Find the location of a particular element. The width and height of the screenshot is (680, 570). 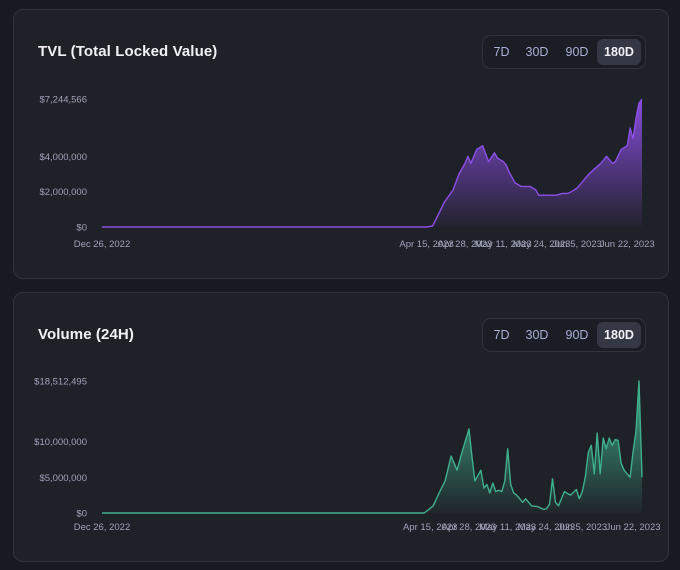

tvl-range-180d-button: 180D is located at coordinates (619, 52).